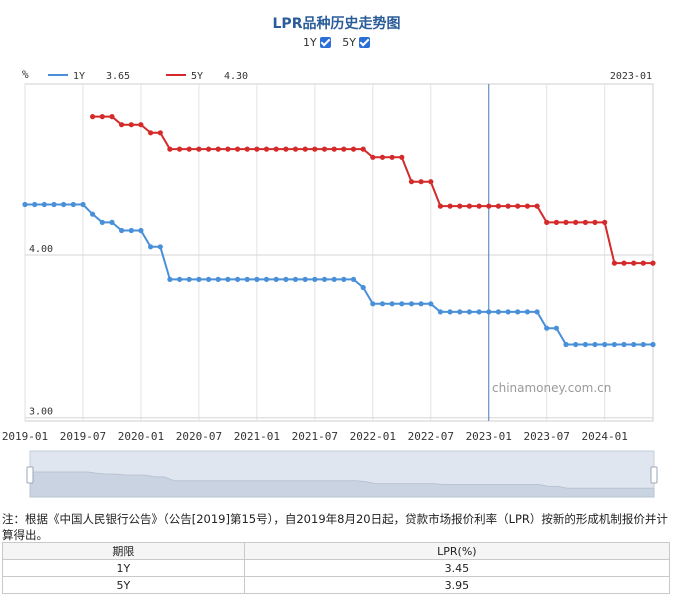  What do you see at coordinates (118, 76) in the screenshot?
I see `legend-value-1y: 3.65` at bounding box center [118, 76].